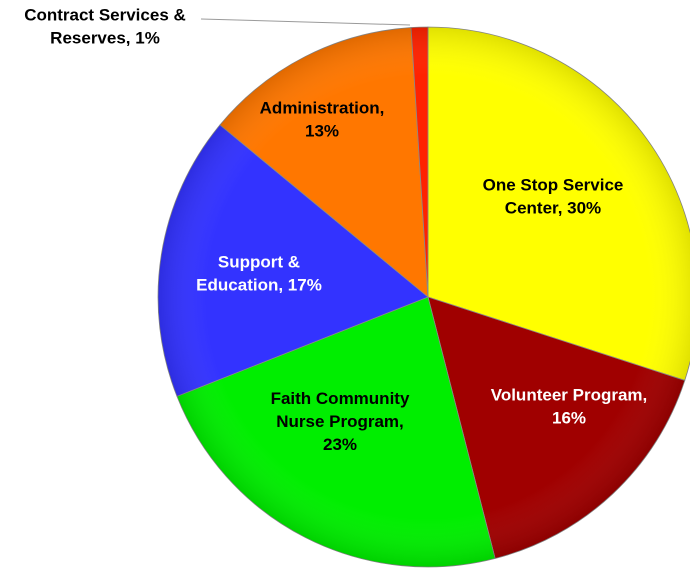 The image size is (690, 569). What do you see at coordinates (105, 38) in the screenshot?
I see `data-label-line: Reserves, 1%` at bounding box center [105, 38].